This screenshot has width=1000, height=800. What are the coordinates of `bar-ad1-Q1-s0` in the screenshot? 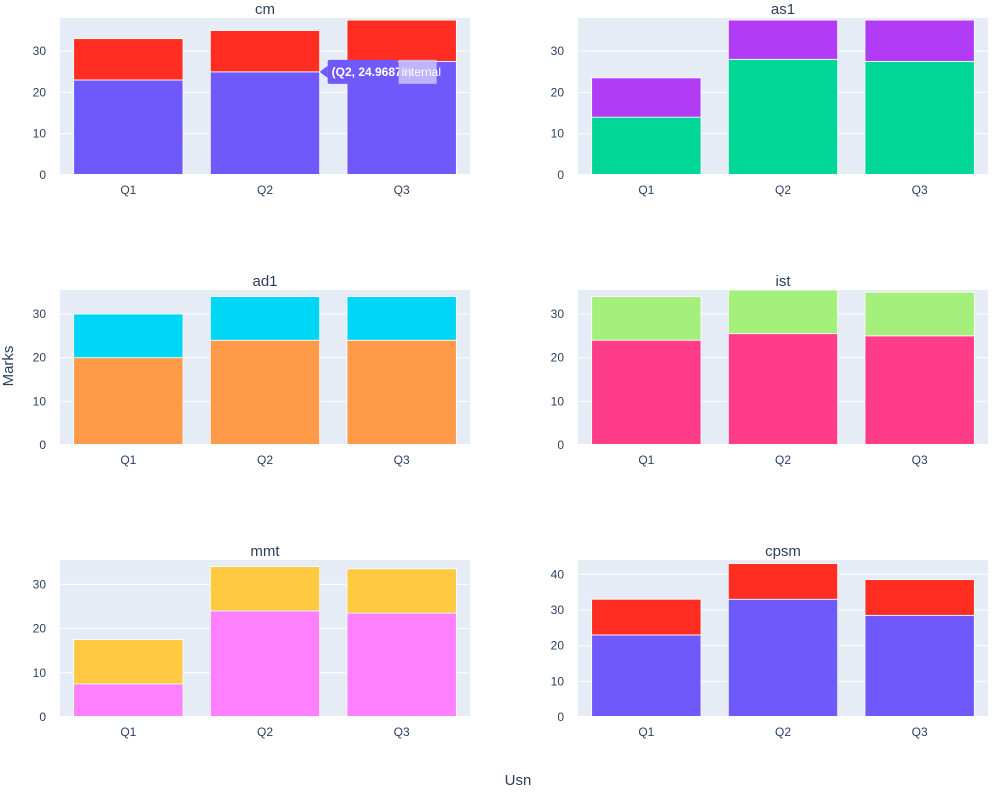 It's located at (128, 401).